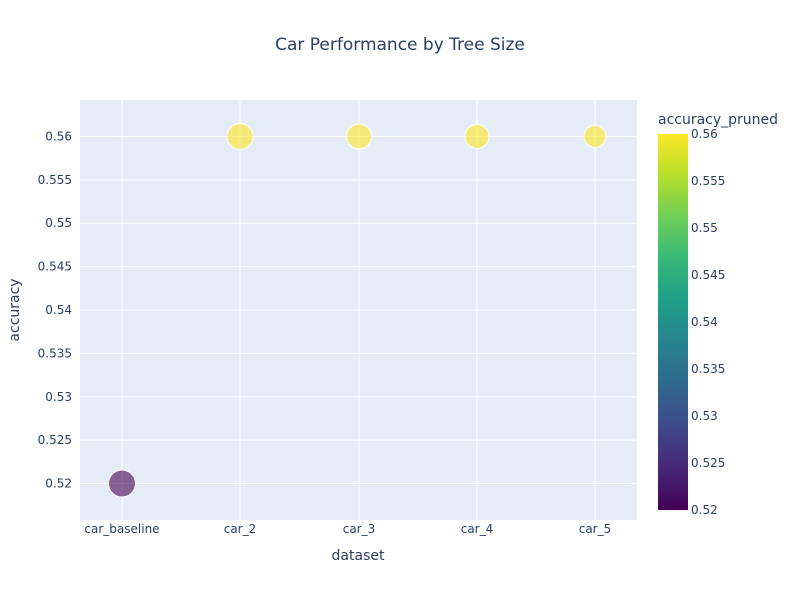 Image resolution: width=800 pixels, height=600 pixels. Describe the element at coordinates (718, 120) in the screenshot. I see `colorbar-title: accuracy_pruned` at that location.